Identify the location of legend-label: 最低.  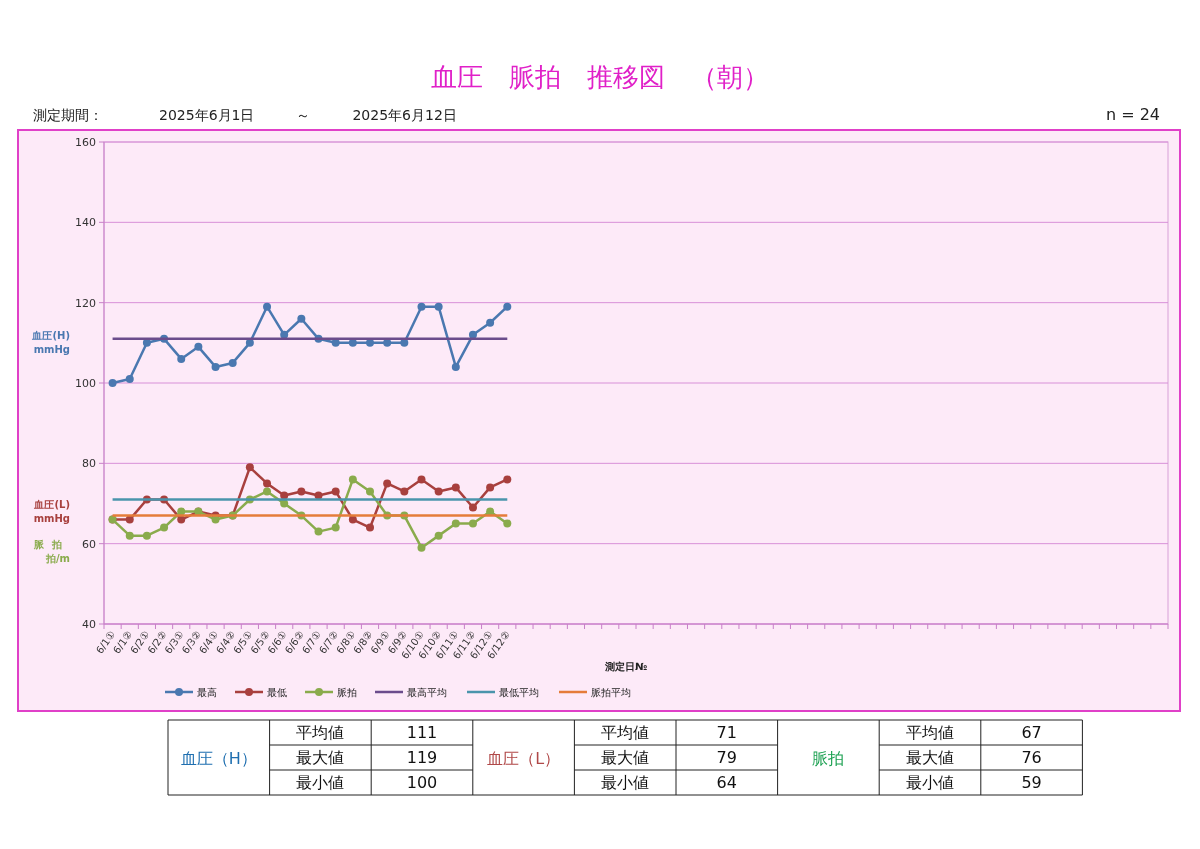
(277, 692).